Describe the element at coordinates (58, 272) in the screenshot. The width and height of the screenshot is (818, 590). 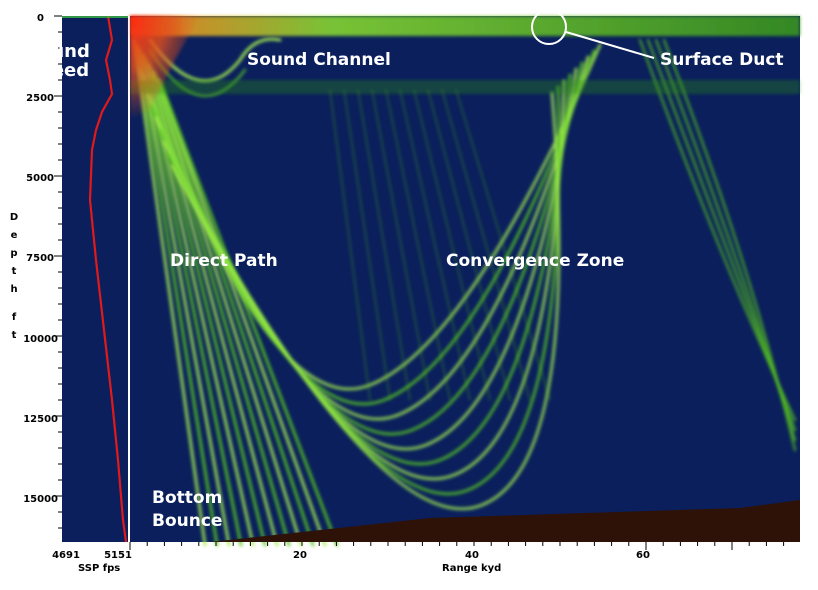
I see `depth-tick-marks` at that location.